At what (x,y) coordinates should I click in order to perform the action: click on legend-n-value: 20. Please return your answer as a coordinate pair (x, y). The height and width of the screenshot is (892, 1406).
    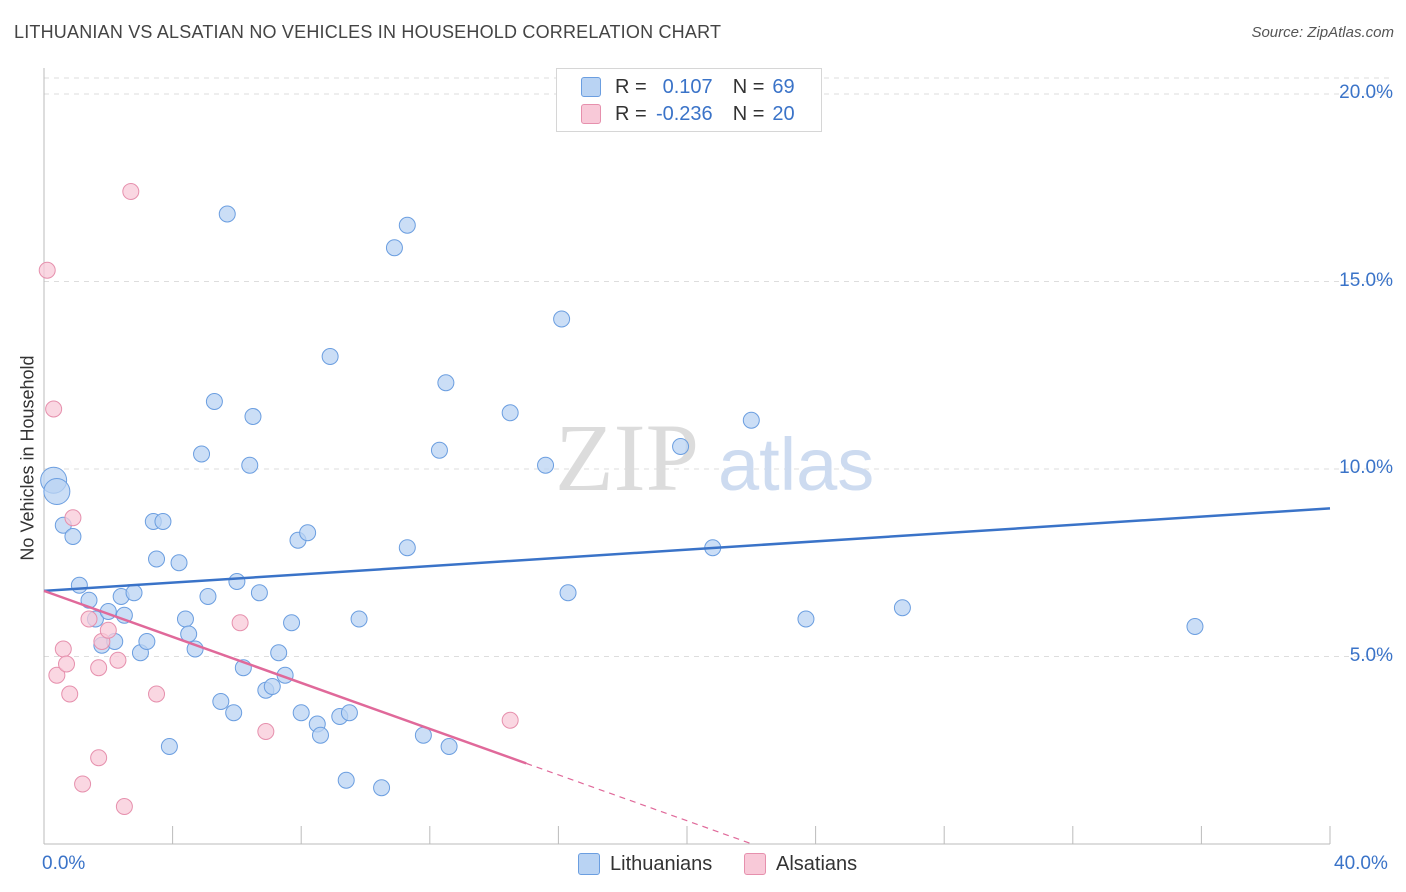
    Looking at the image, I should click on (783, 113).